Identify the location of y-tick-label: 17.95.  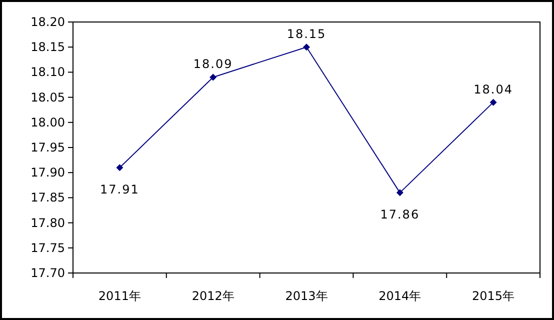
(47, 147).